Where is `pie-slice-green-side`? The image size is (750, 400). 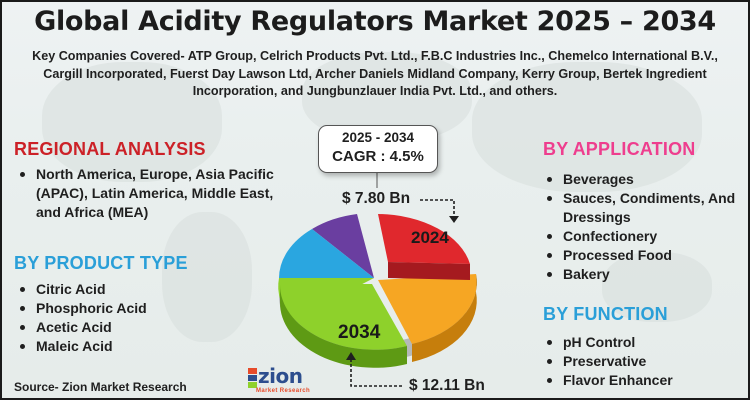
pie-slice-green-side is located at coordinates (343, 326).